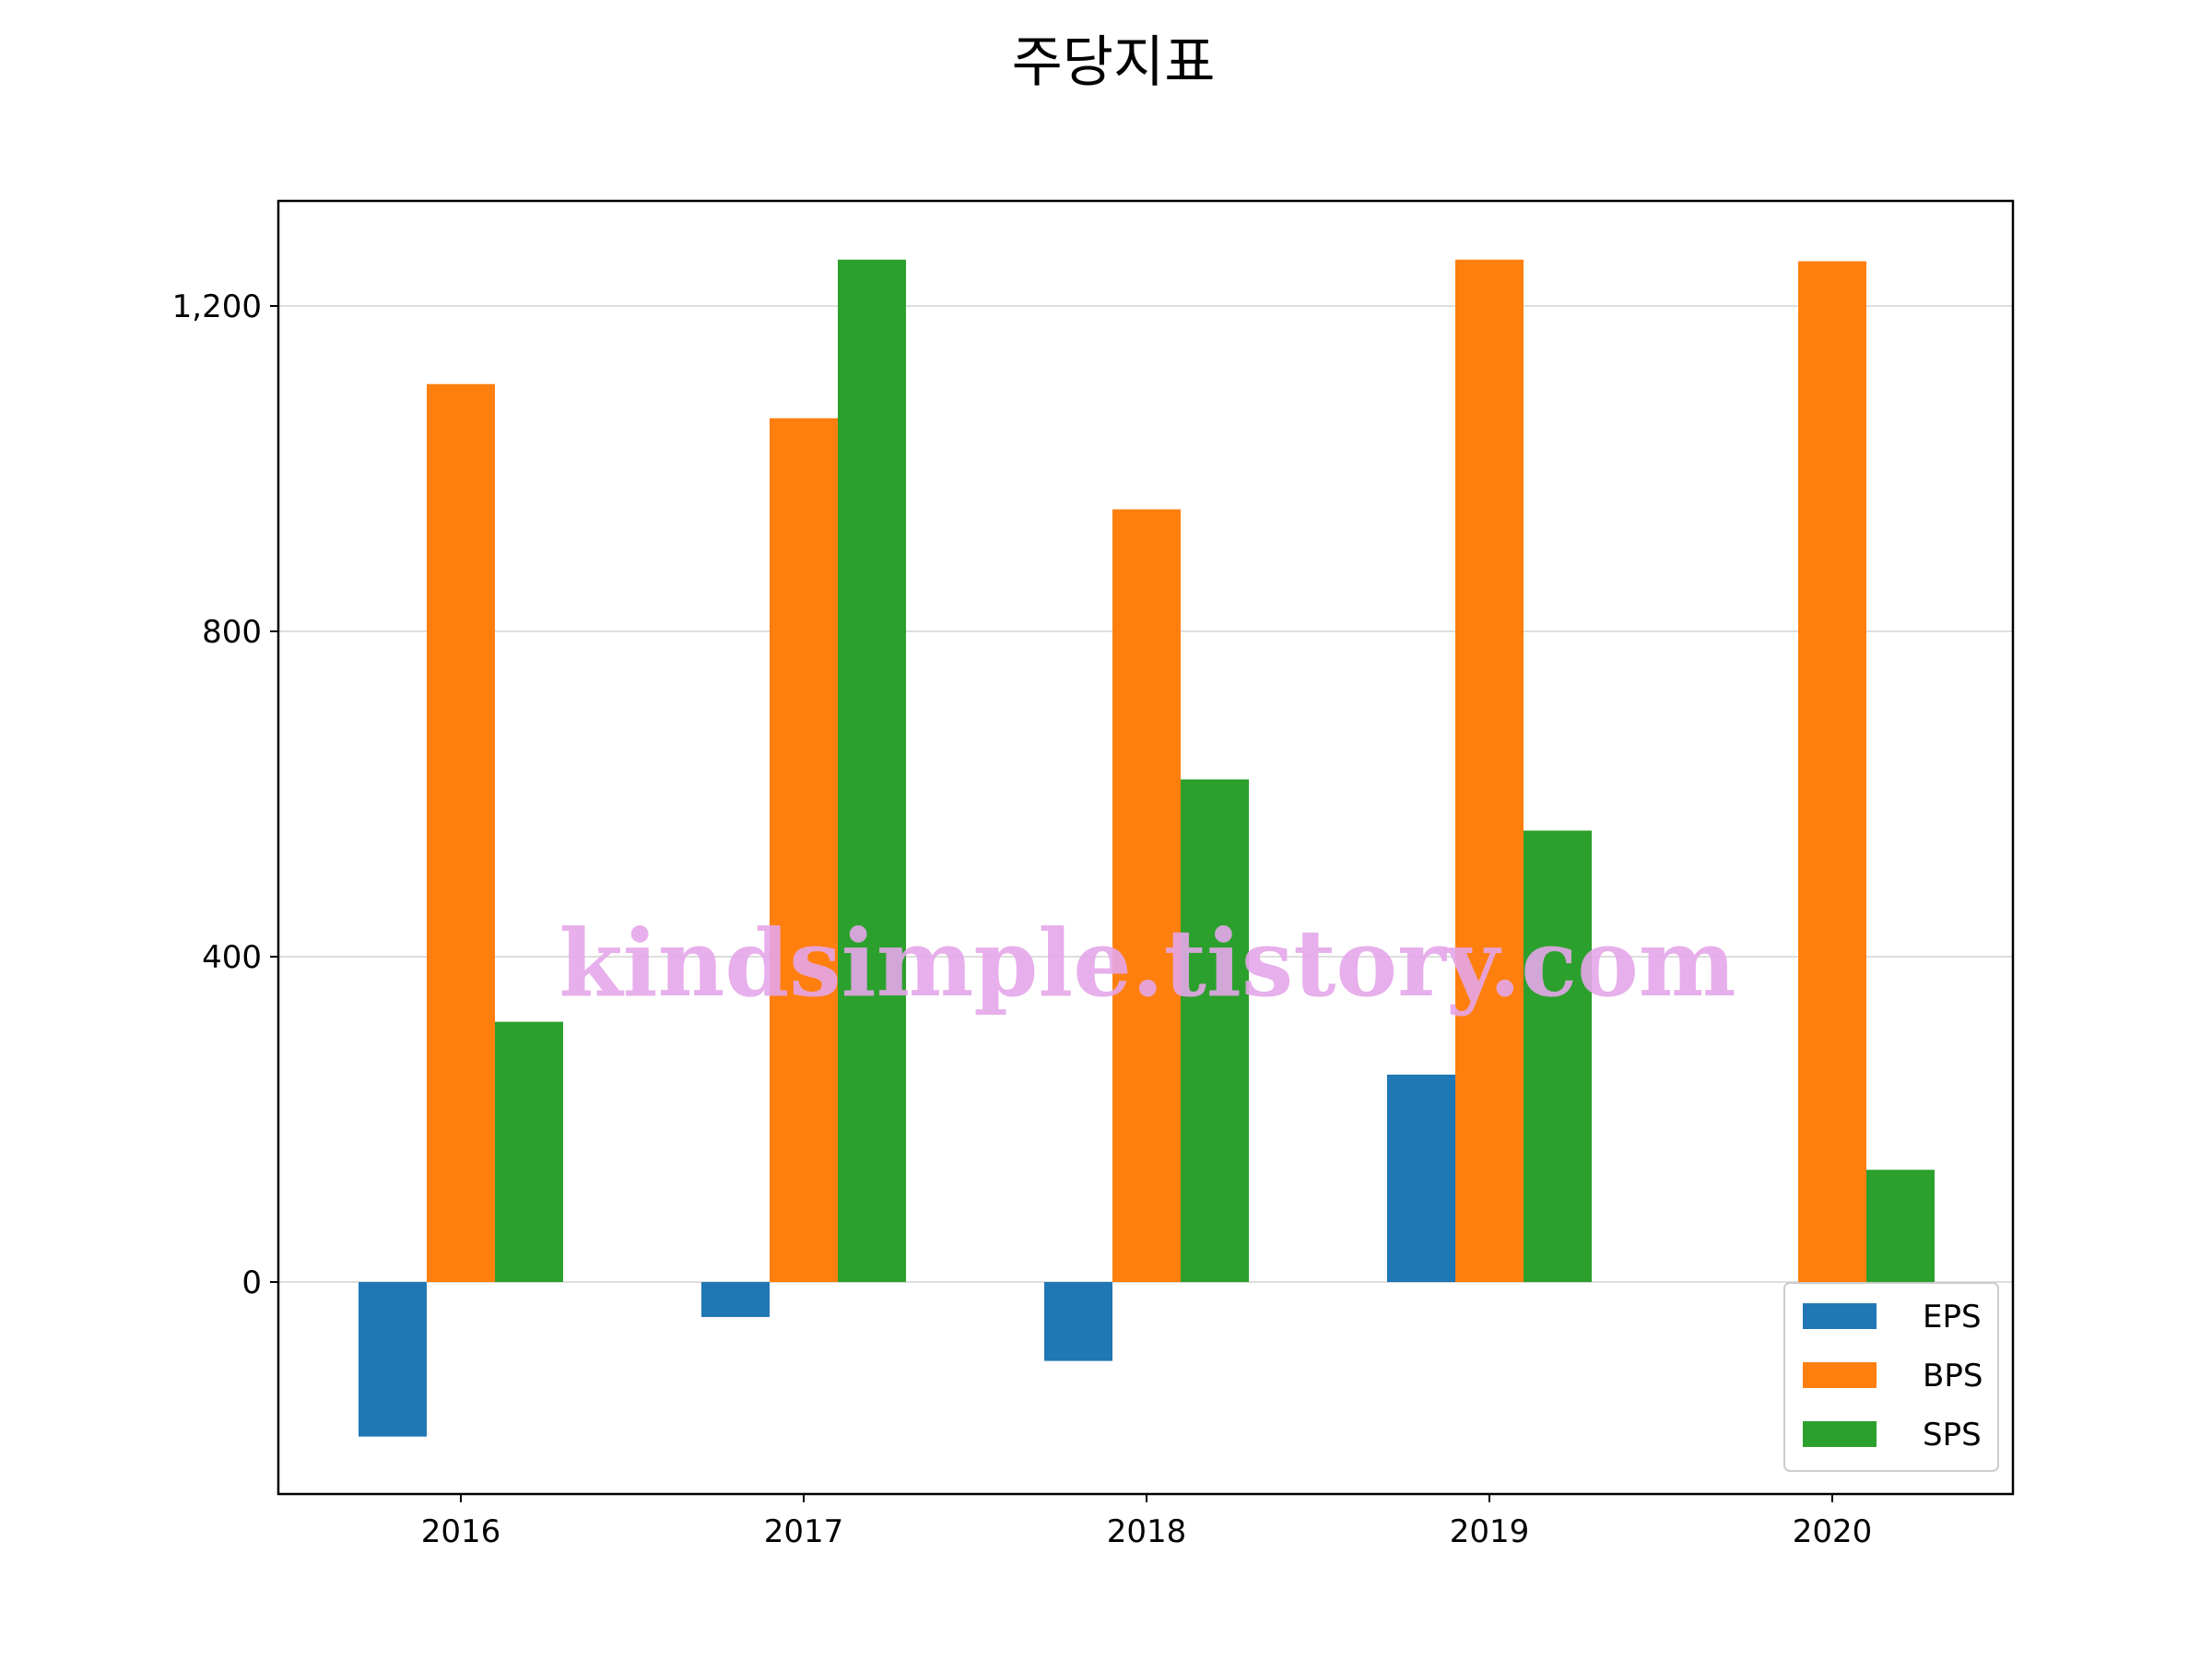 Image resolution: width=2212 pixels, height=1659 pixels. What do you see at coordinates (1114, 62) in the screenshot?
I see `chart-title: 주당지표` at bounding box center [1114, 62].